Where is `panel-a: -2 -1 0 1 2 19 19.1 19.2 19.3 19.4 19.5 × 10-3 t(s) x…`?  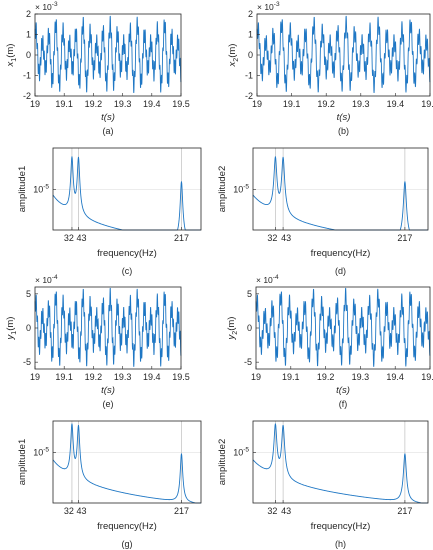
panel-a: -2 -1 0 1 2 19 19.1 19.2 19.3 19.4 19.5 × 10-3 t(s) x… is located at coordinates (97, 68).